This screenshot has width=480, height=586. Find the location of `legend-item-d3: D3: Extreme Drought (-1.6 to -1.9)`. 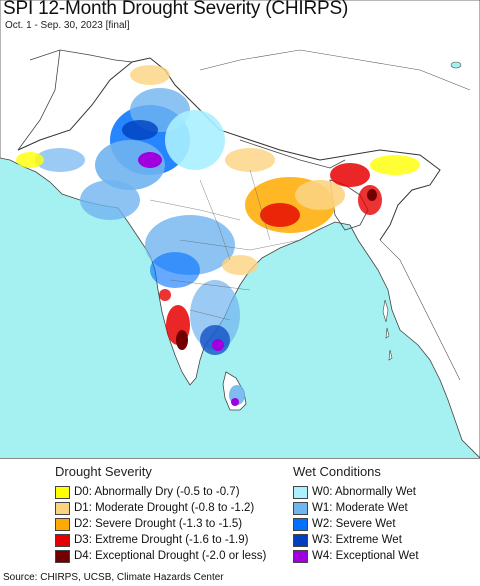

legend-item-d3: D3: Extreme Drought (-1.6 to -1.9) is located at coordinates (151, 540).